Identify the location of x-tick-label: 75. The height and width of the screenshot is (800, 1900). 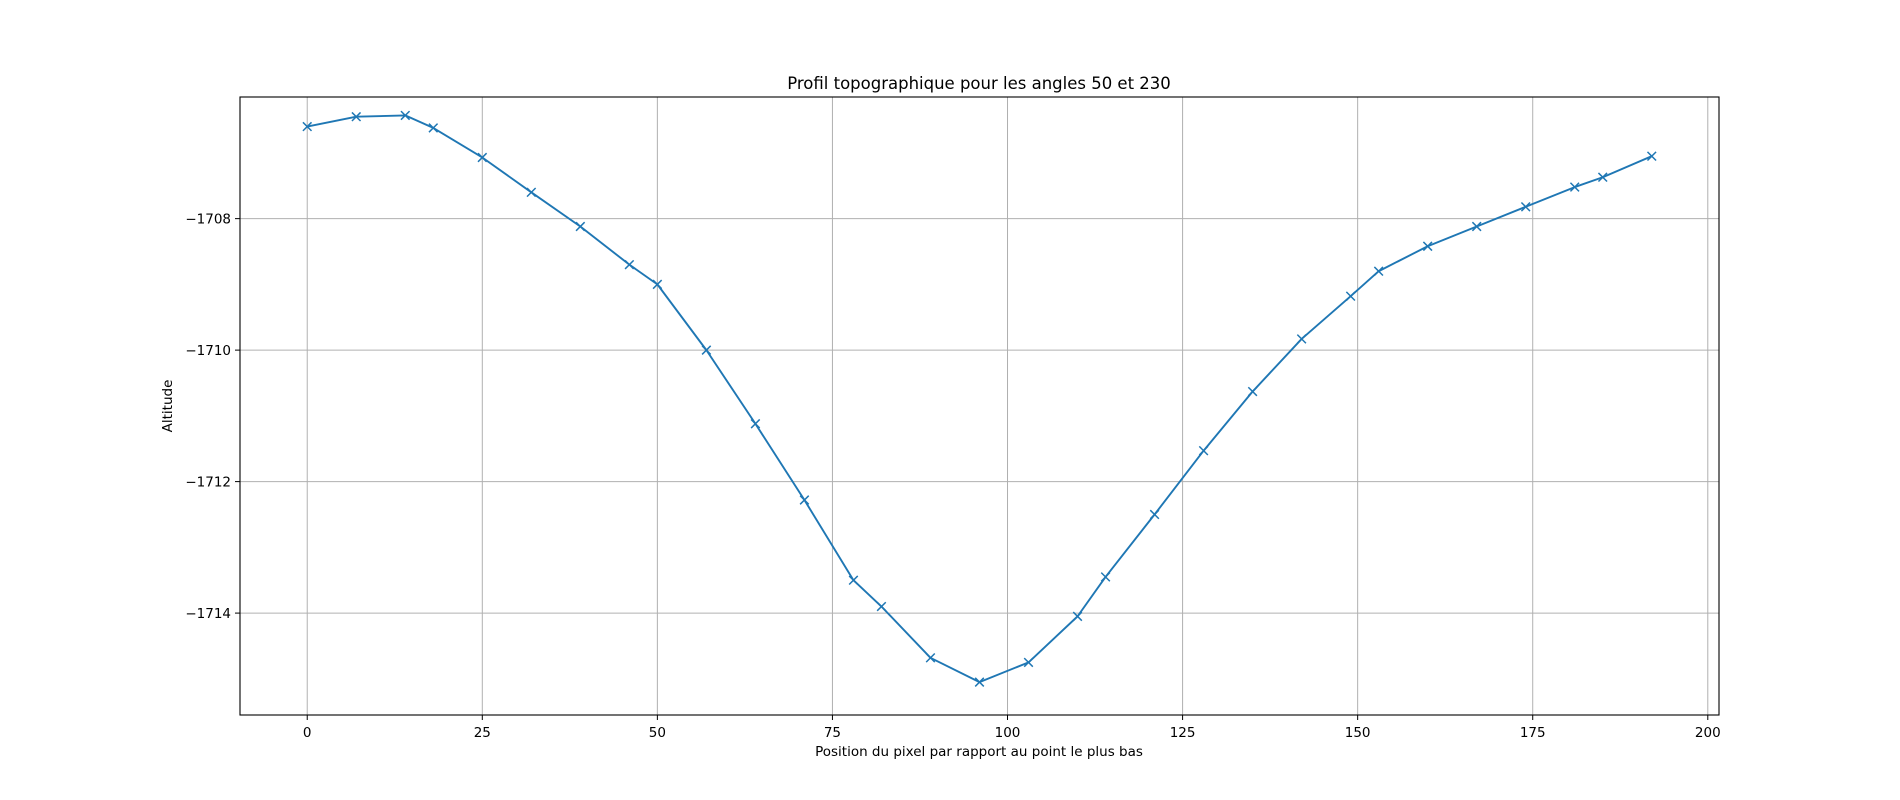
(832, 733).